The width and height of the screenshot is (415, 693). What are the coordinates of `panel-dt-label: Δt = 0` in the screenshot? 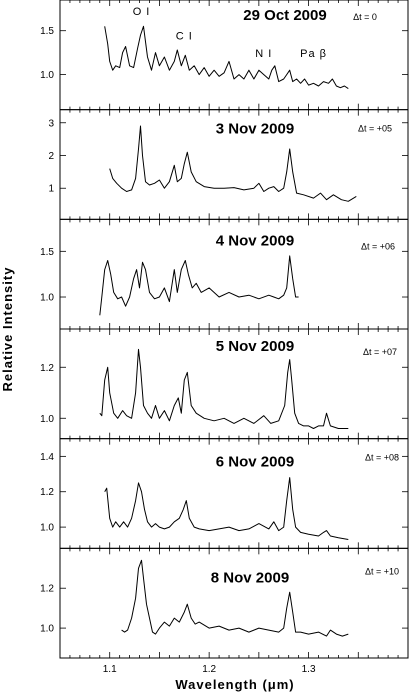 It's located at (365, 17).